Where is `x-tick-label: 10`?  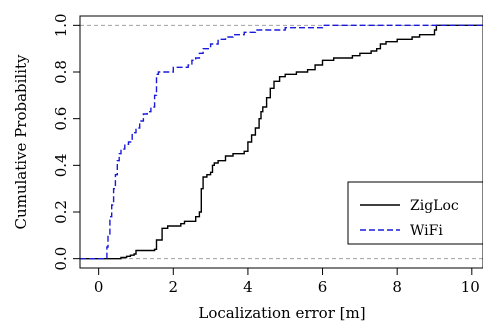
x-tick-label: 10 is located at coordinates (470, 287).